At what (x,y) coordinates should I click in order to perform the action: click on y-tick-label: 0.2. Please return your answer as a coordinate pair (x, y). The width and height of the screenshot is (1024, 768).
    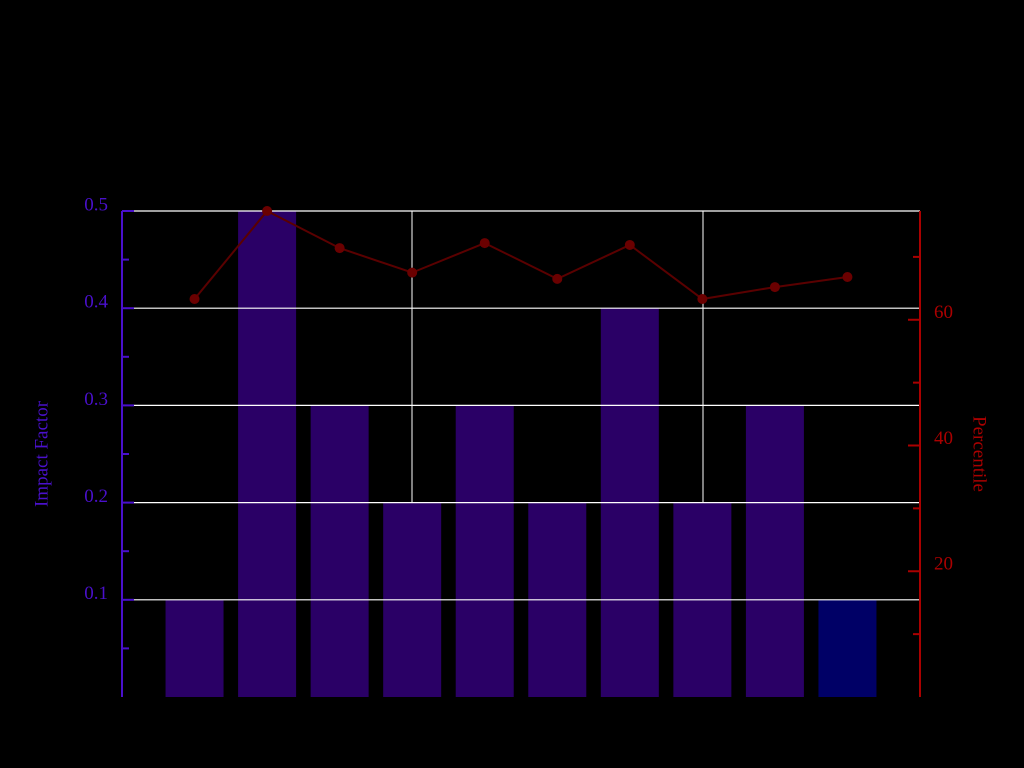
    Looking at the image, I should click on (96, 496).